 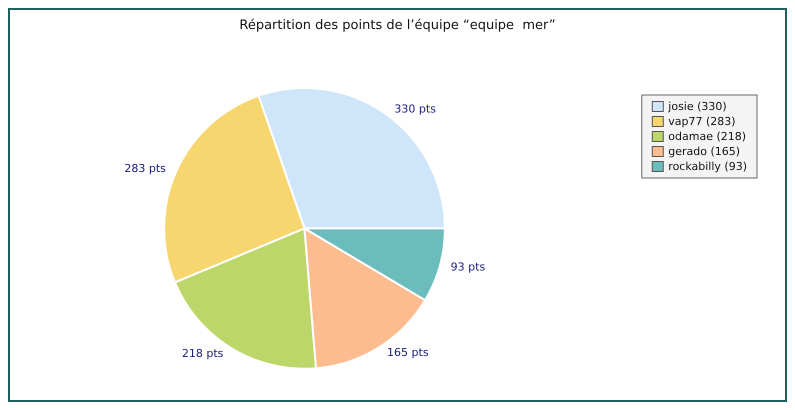 I want to click on chart-title: Répartition des points de l’équipe “equipe mer”, so click(x=397, y=25).